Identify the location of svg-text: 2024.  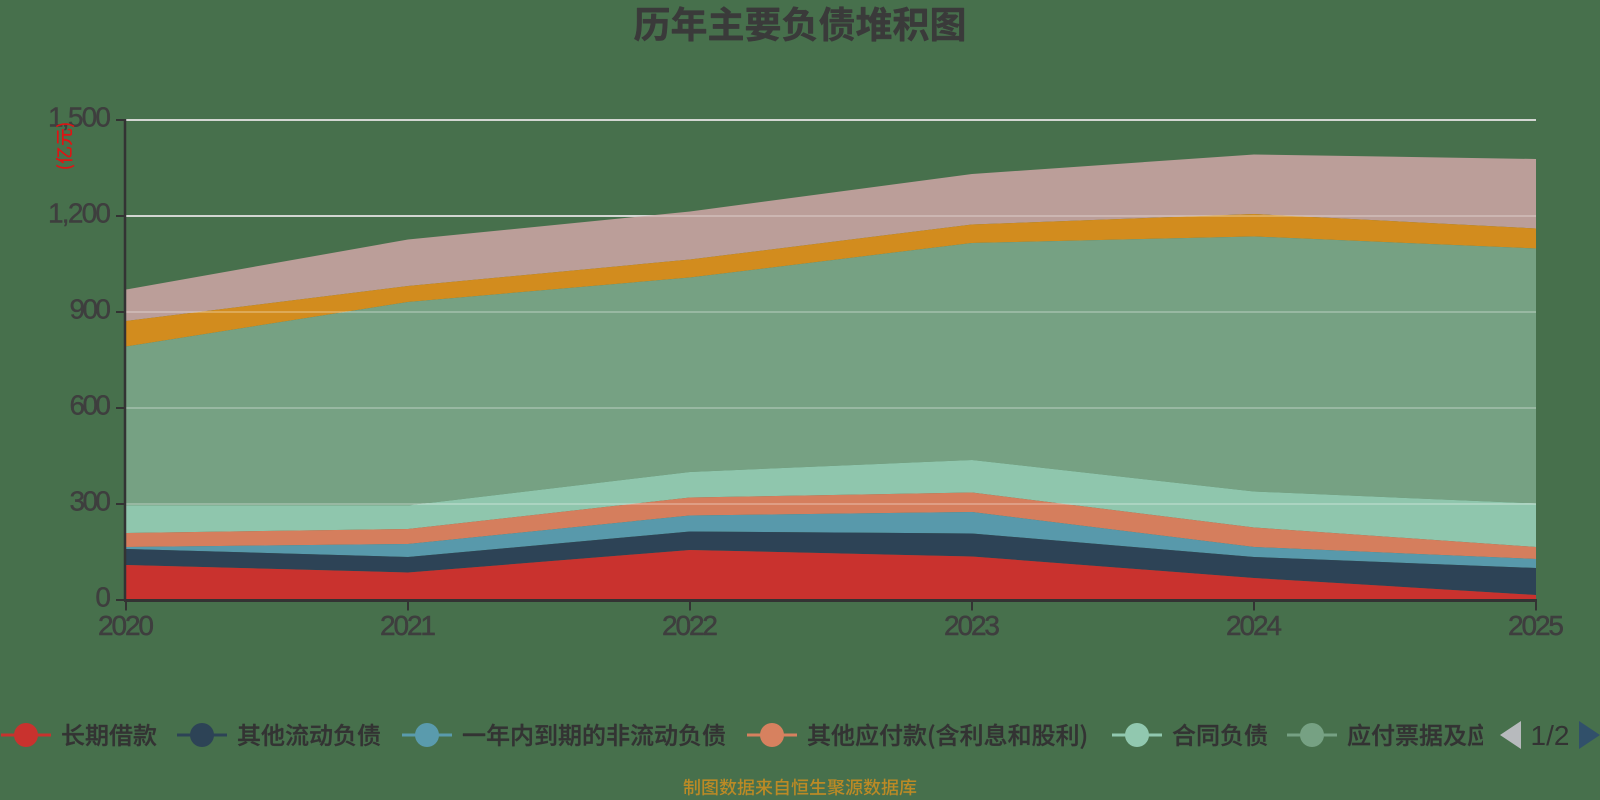
(1254, 625).